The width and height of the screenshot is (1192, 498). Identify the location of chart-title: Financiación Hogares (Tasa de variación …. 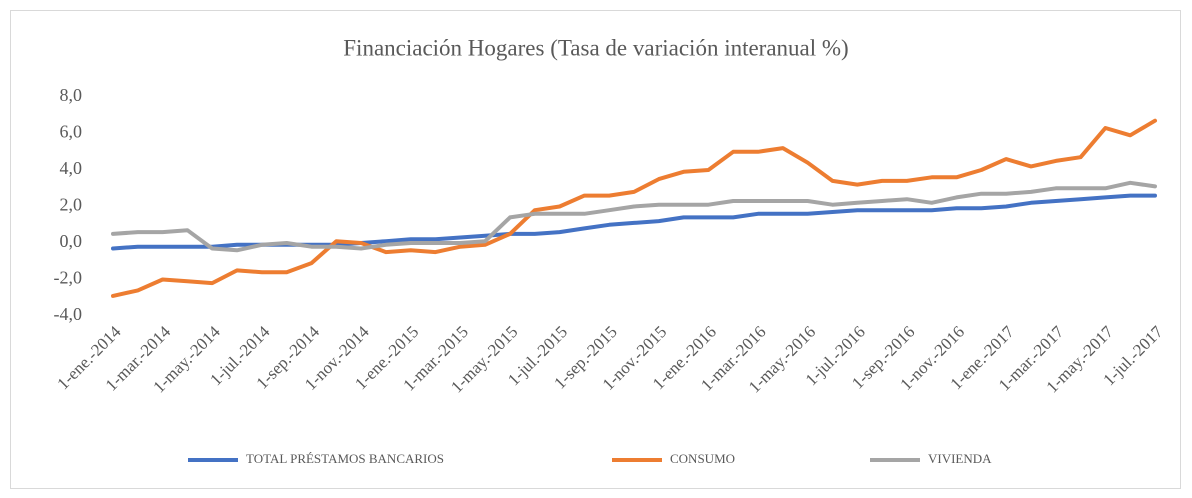
(595, 47).